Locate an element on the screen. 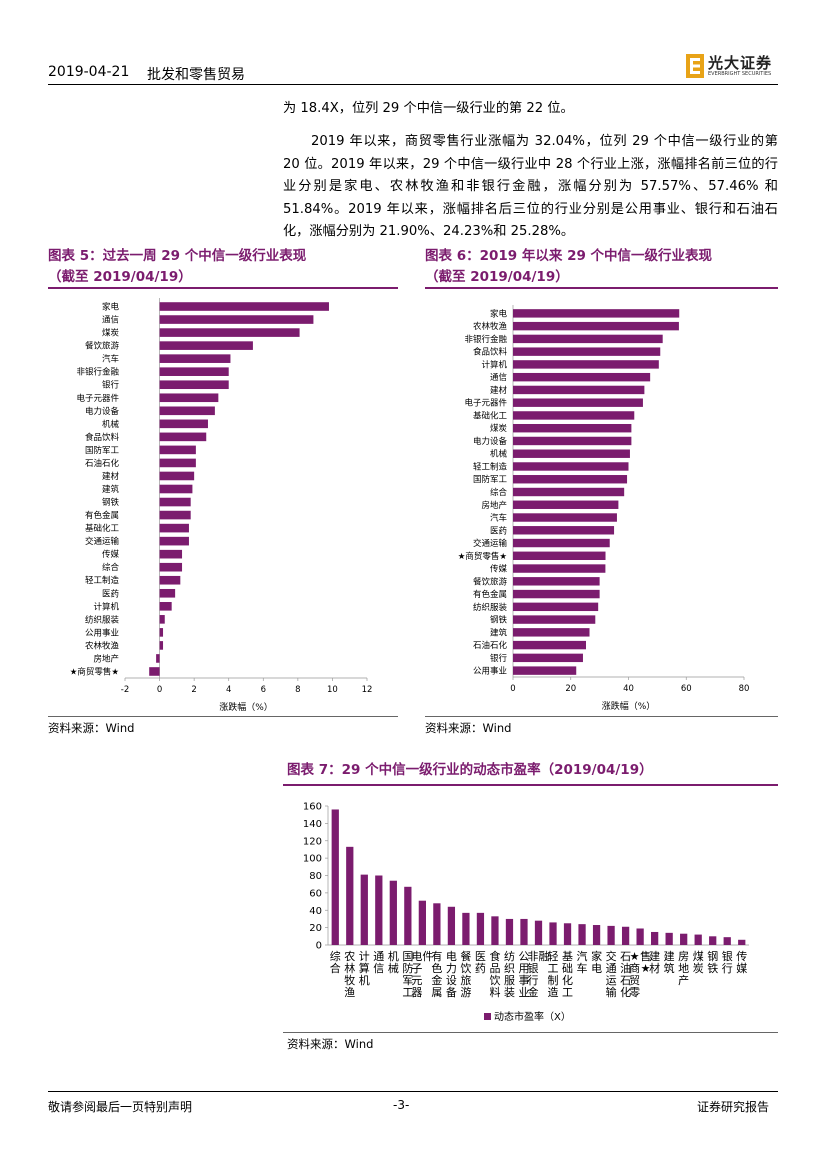 The image size is (827, 1169). category-label: 钢铁 is located at coordinates (111, 502).